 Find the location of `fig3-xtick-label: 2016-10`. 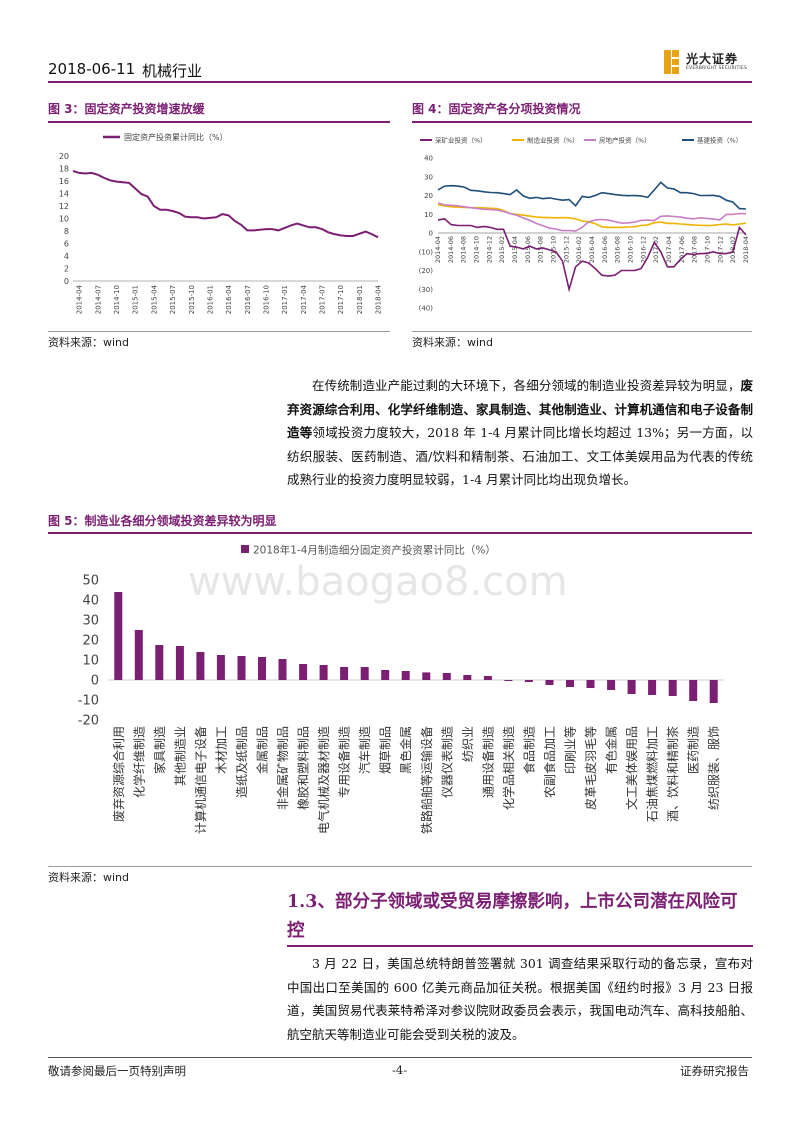

fig3-xtick-label: 2016-10 is located at coordinates (266, 299).